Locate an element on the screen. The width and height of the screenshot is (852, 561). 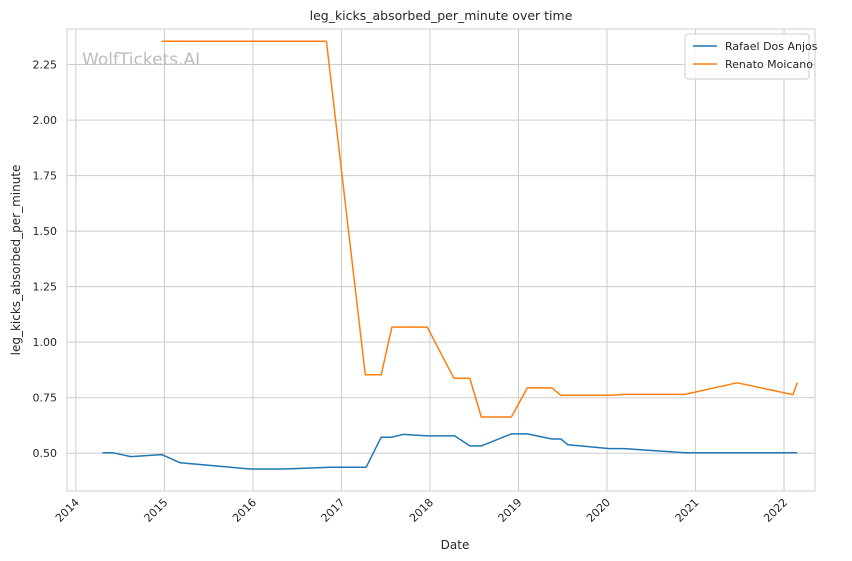
y-axis-title: leg_kicks_absorbed_per_minute is located at coordinates (16, 260).